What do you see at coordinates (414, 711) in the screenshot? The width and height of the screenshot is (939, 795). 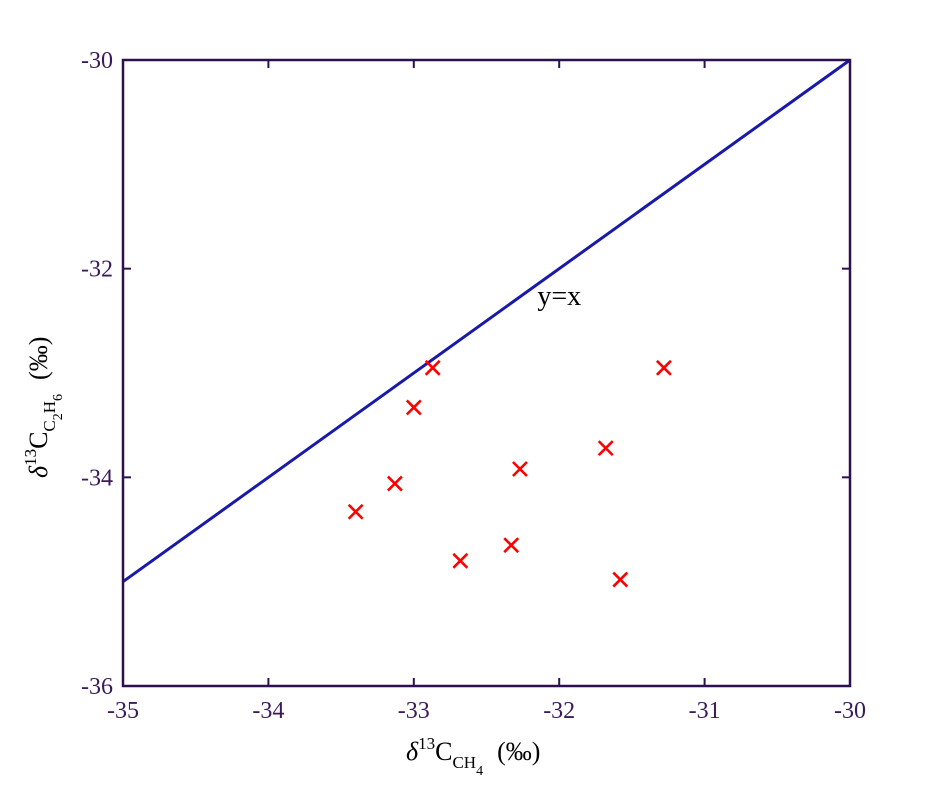 I see `x-tick-label: -33` at bounding box center [414, 711].